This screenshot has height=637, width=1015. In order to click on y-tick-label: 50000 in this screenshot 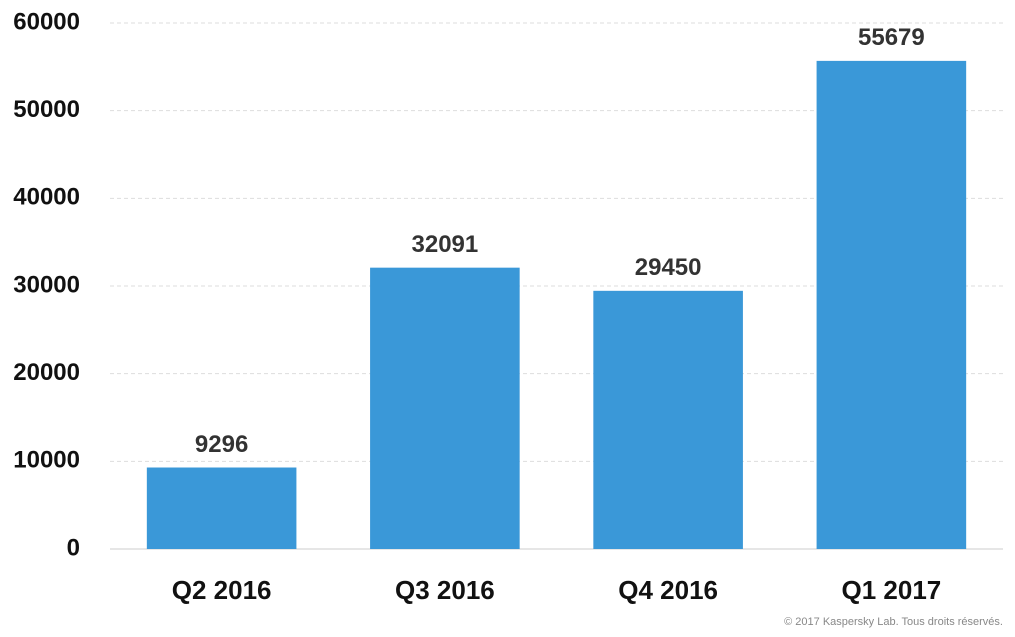, I will do `click(46, 109)`.